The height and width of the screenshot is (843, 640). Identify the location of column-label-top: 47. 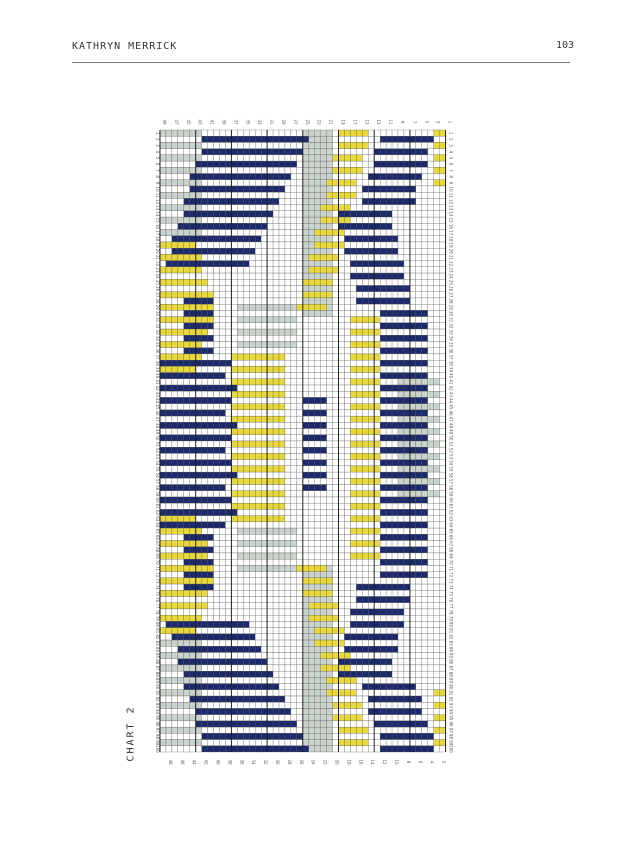
(176, 122).